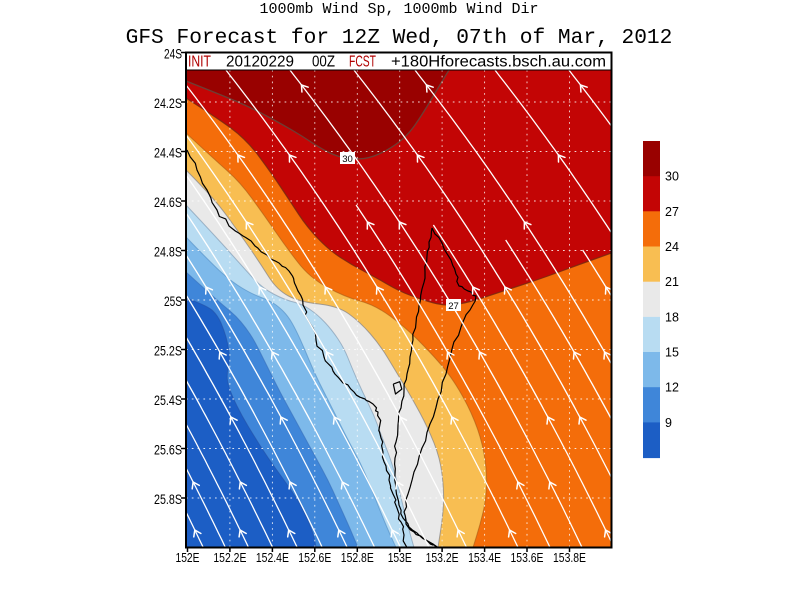 The image size is (800, 600). I want to click on svg-text: 9, so click(668, 423).